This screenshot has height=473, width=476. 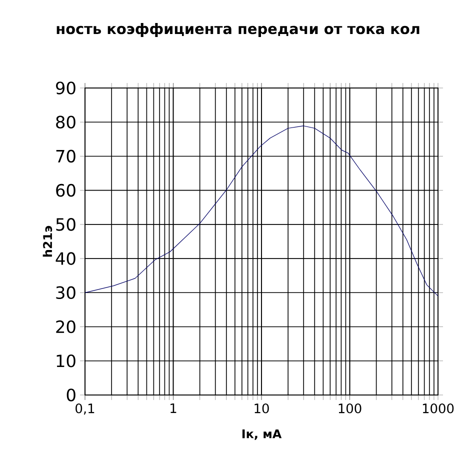 I want to click on x-tick-label: 100, so click(x=350, y=409).